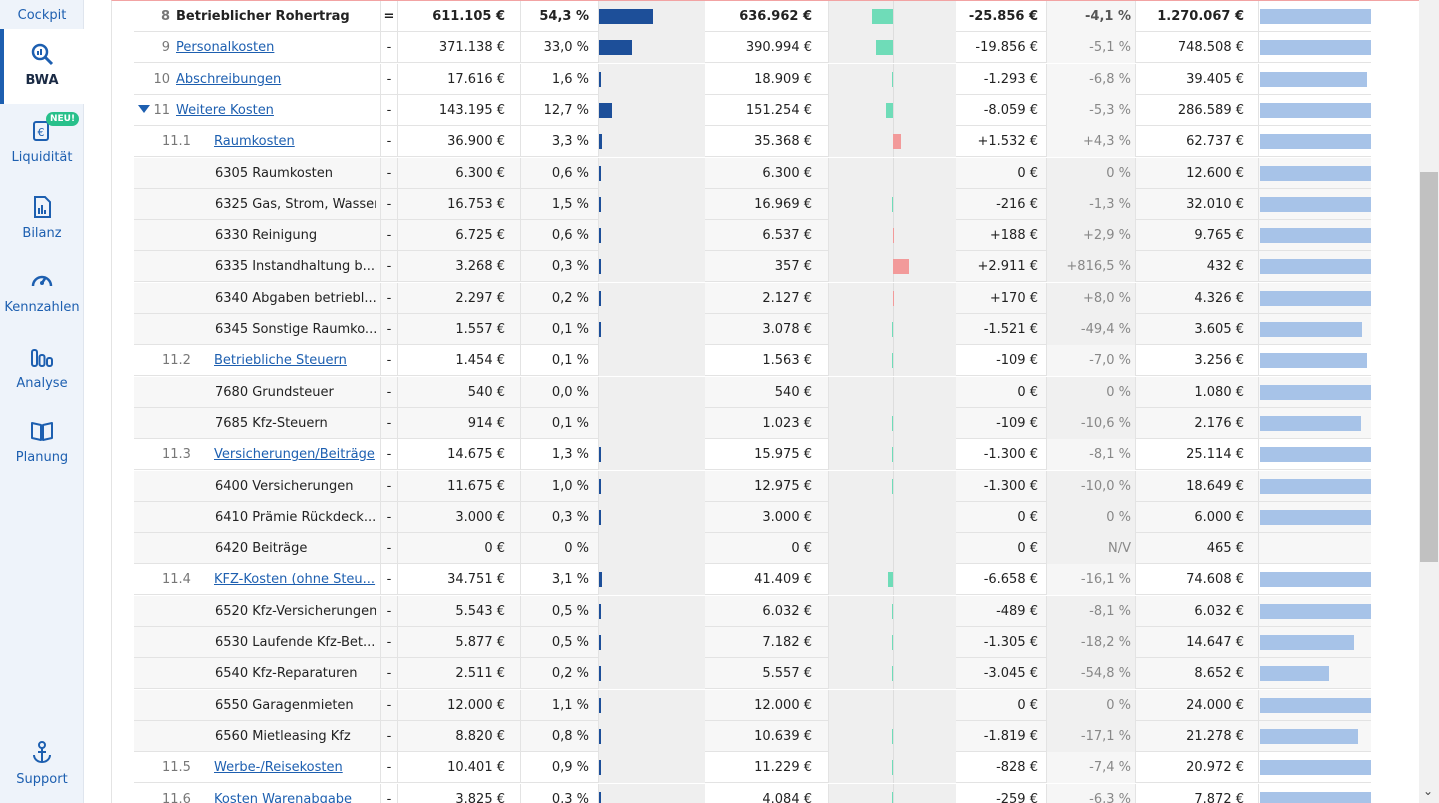 This screenshot has width=1439, height=803. I want to click on difference-value: -19.856 €, so click(1006, 48).